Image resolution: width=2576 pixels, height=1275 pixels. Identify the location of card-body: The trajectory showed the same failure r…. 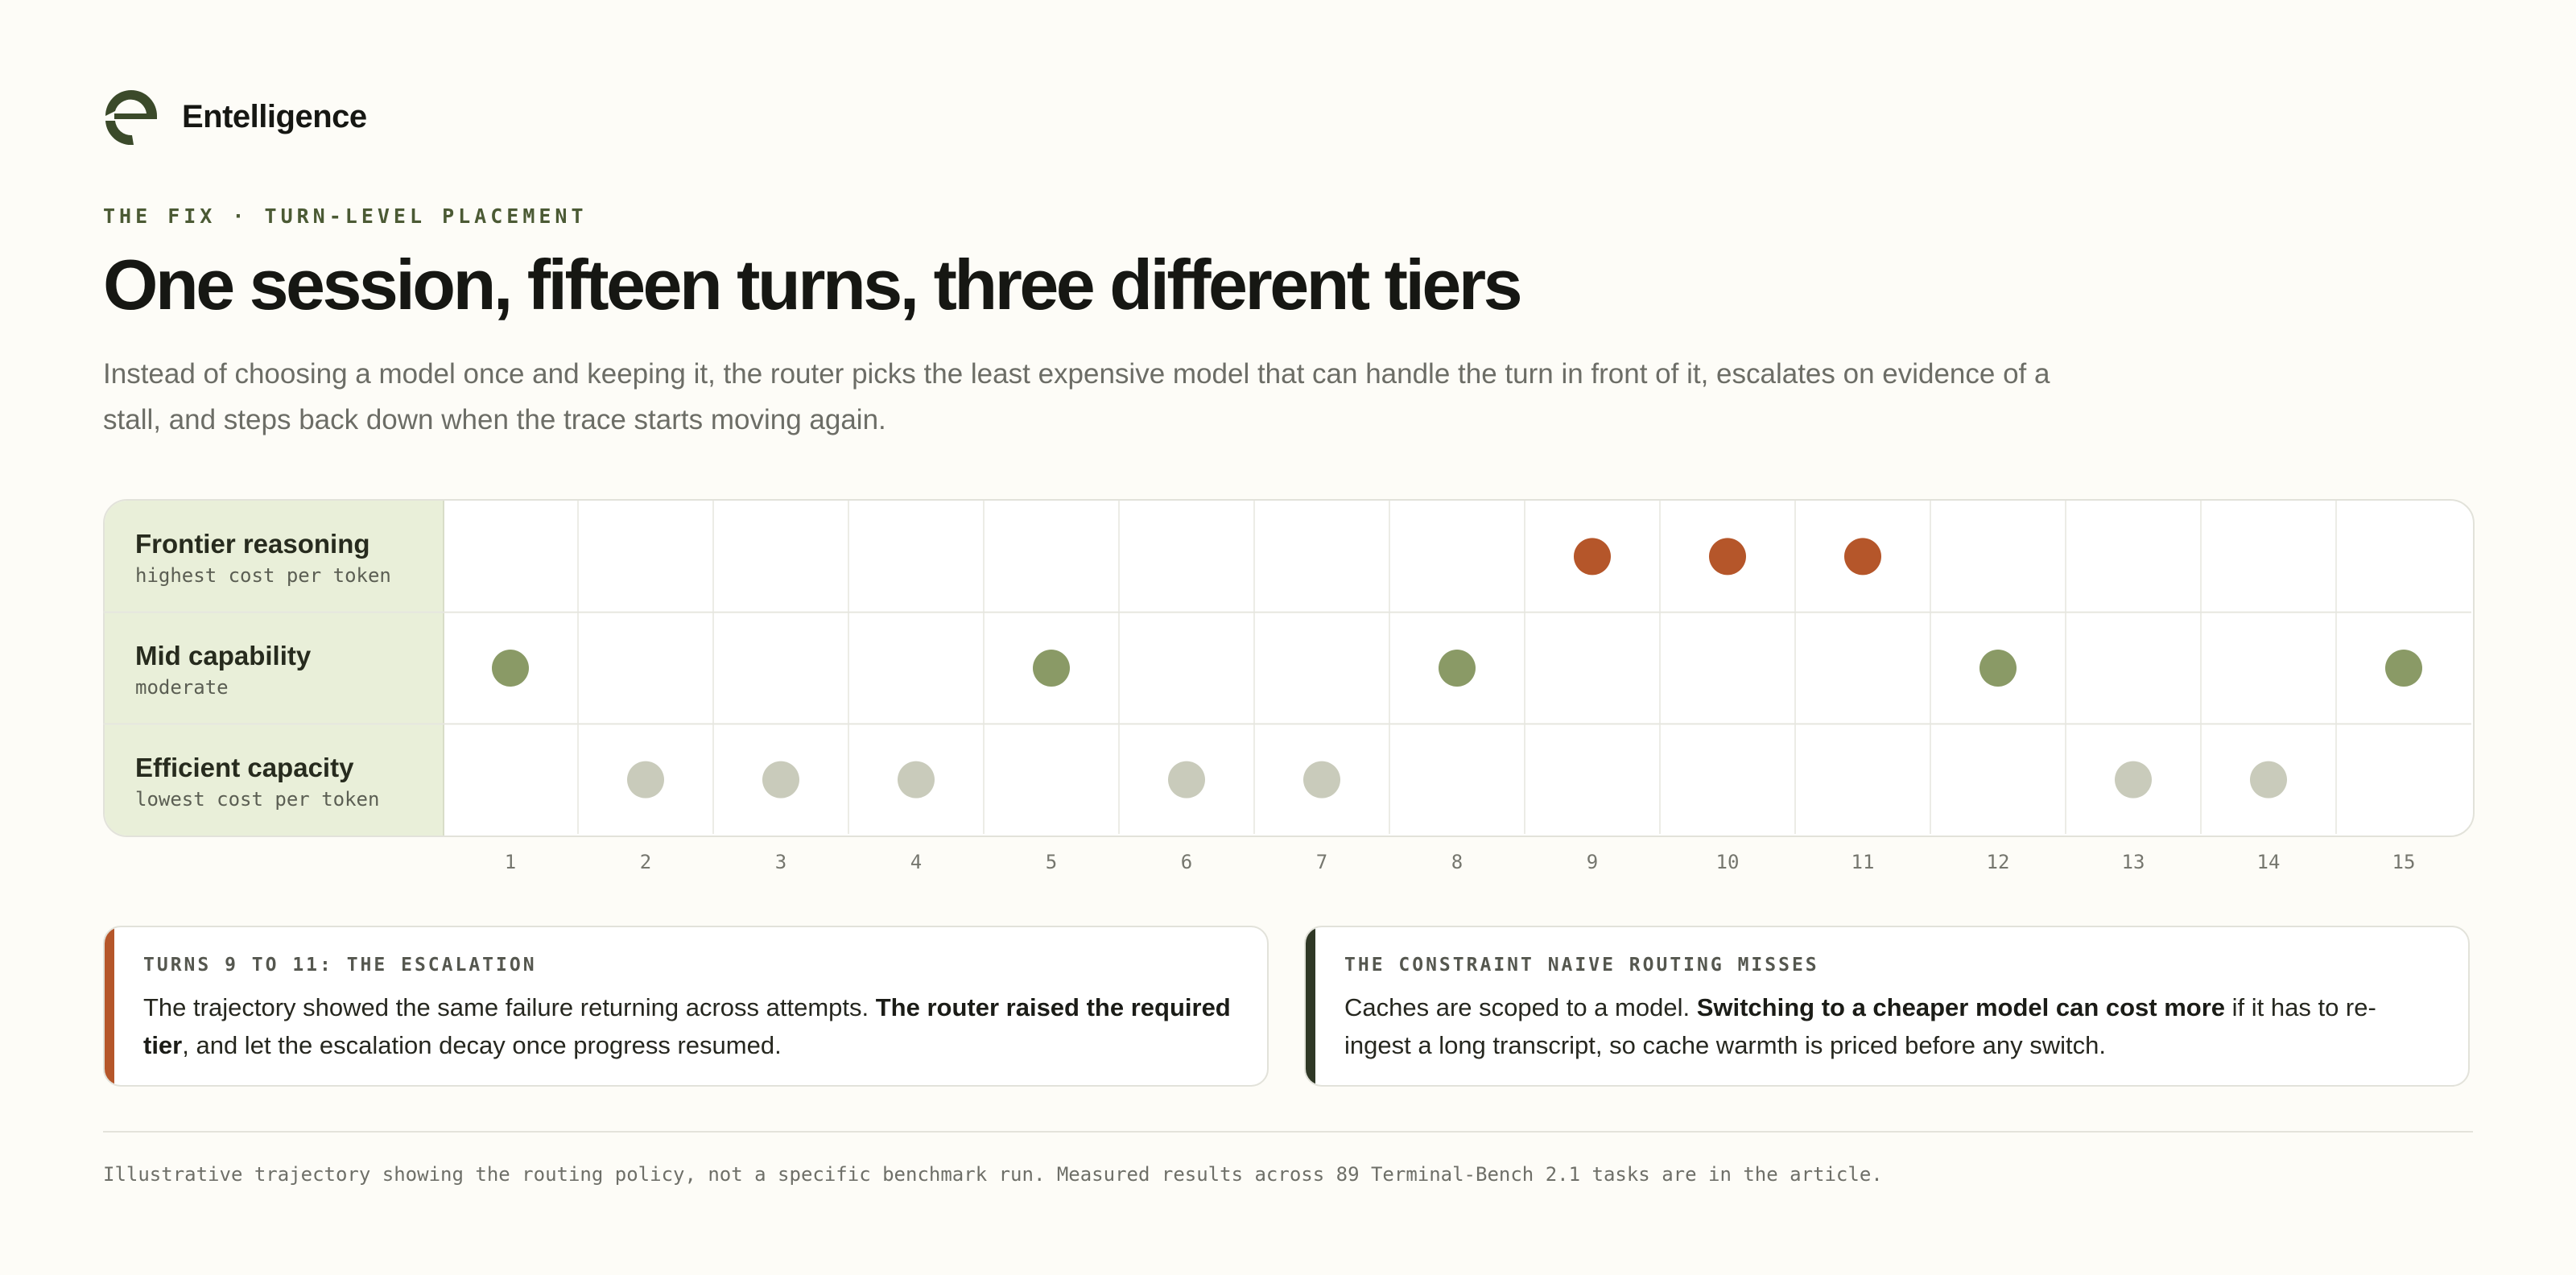
(690, 1026).